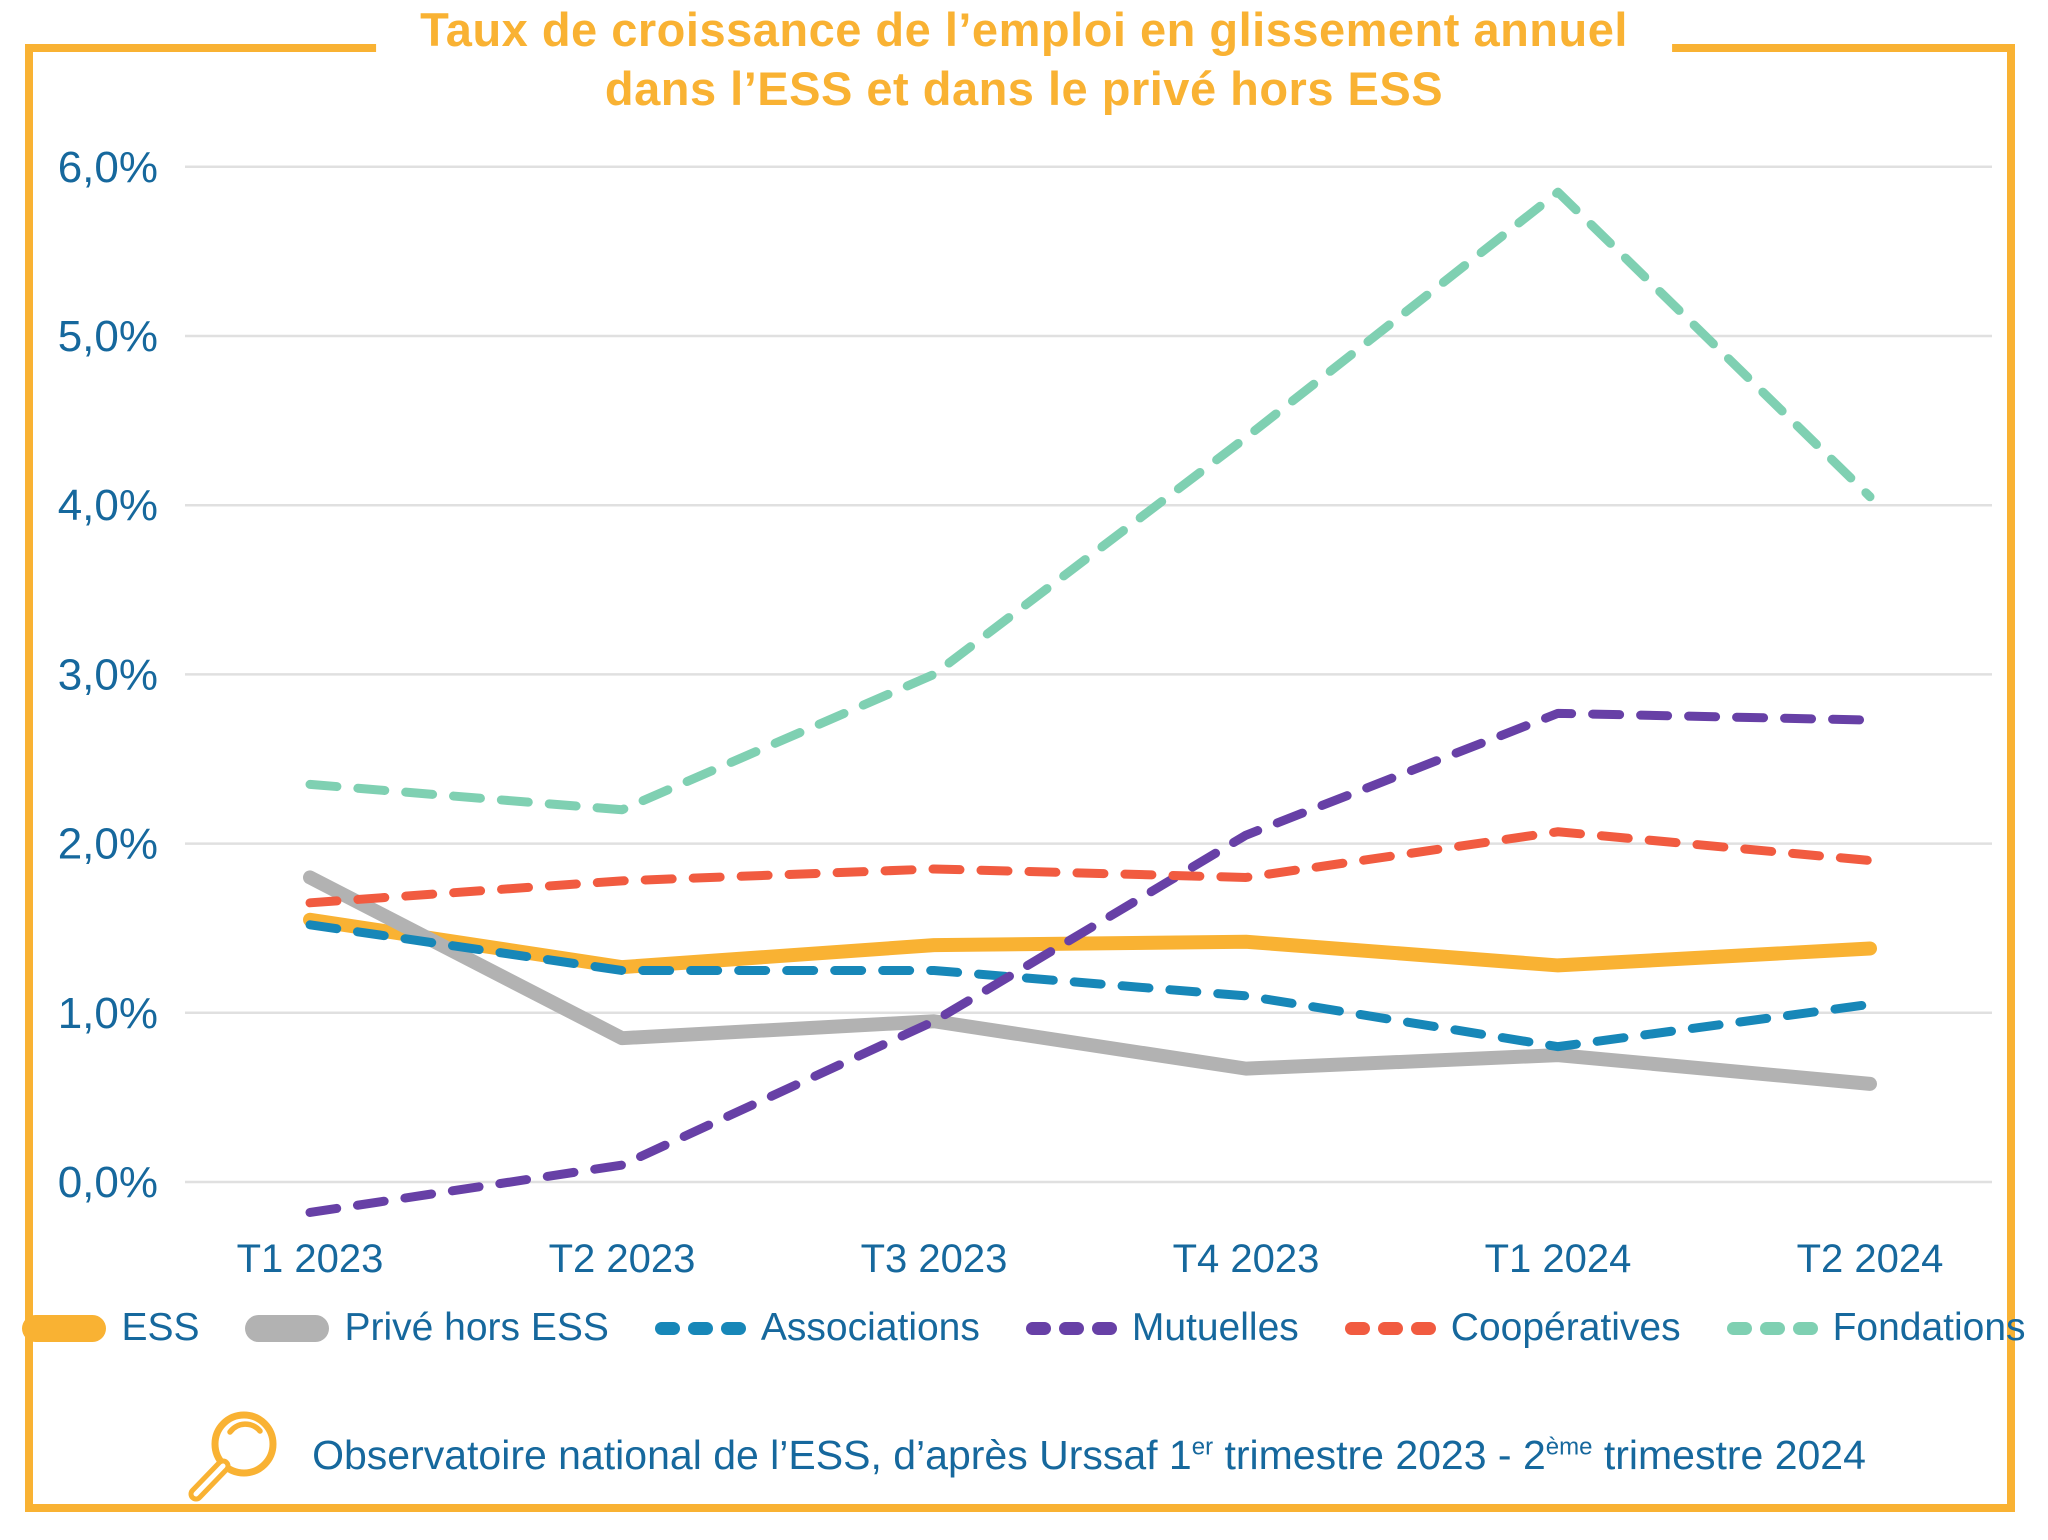 This screenshot has width=2048, height=1540. I want to click on magnifier-icon, so click(232, 1456).